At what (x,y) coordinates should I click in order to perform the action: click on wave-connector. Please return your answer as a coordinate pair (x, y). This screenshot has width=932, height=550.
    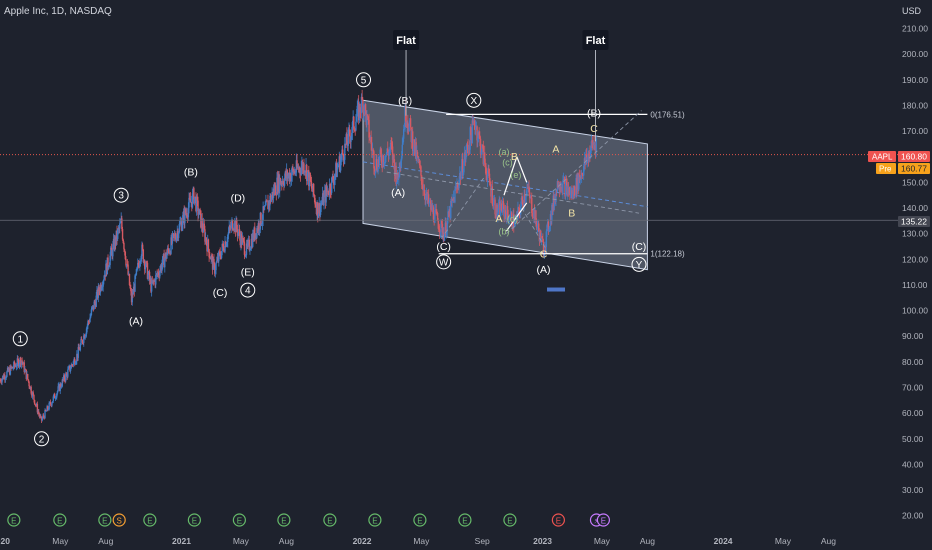
    Looking at the image, I should click on (516, 217).